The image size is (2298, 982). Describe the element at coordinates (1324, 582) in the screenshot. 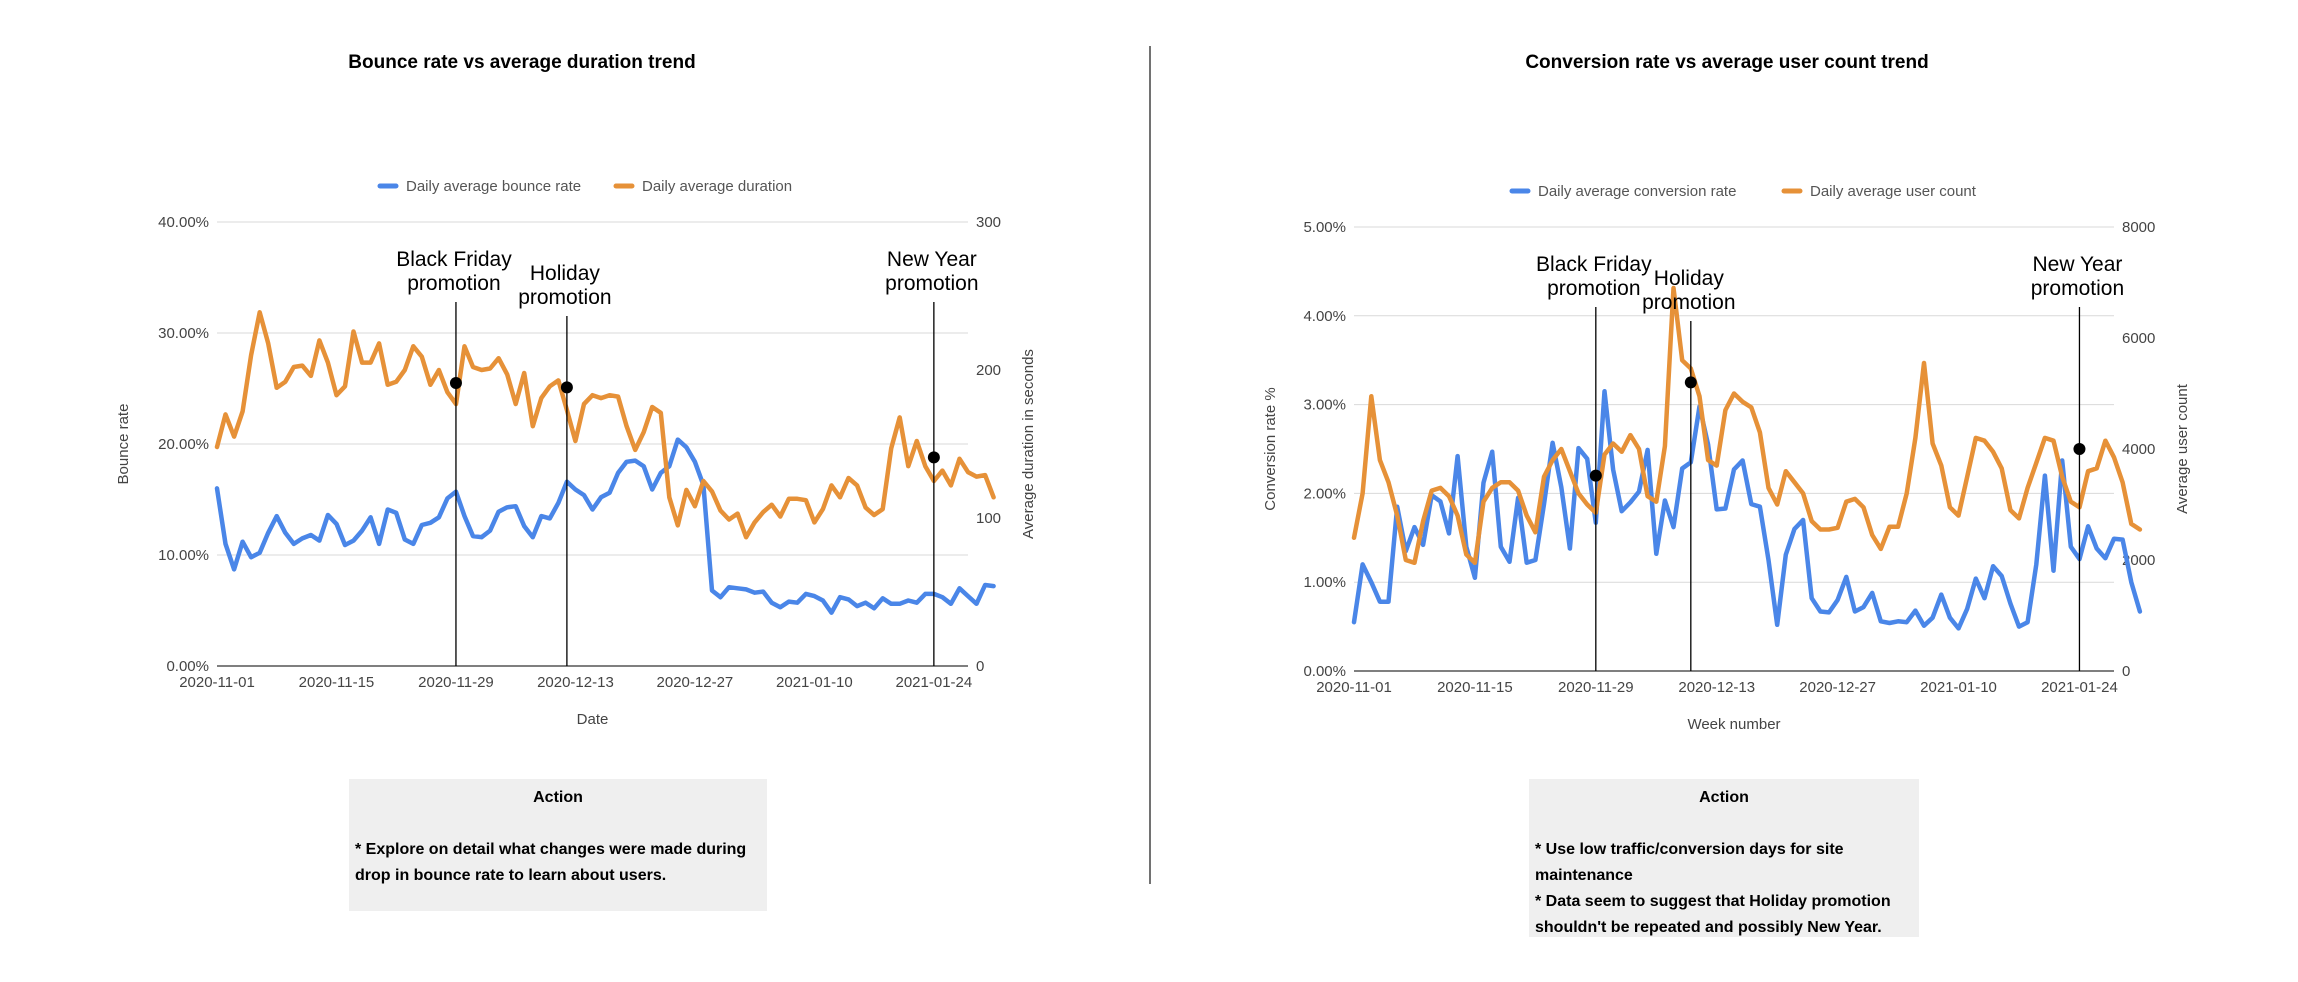

I see `y-left-tick-label: 1.00%` at that location.